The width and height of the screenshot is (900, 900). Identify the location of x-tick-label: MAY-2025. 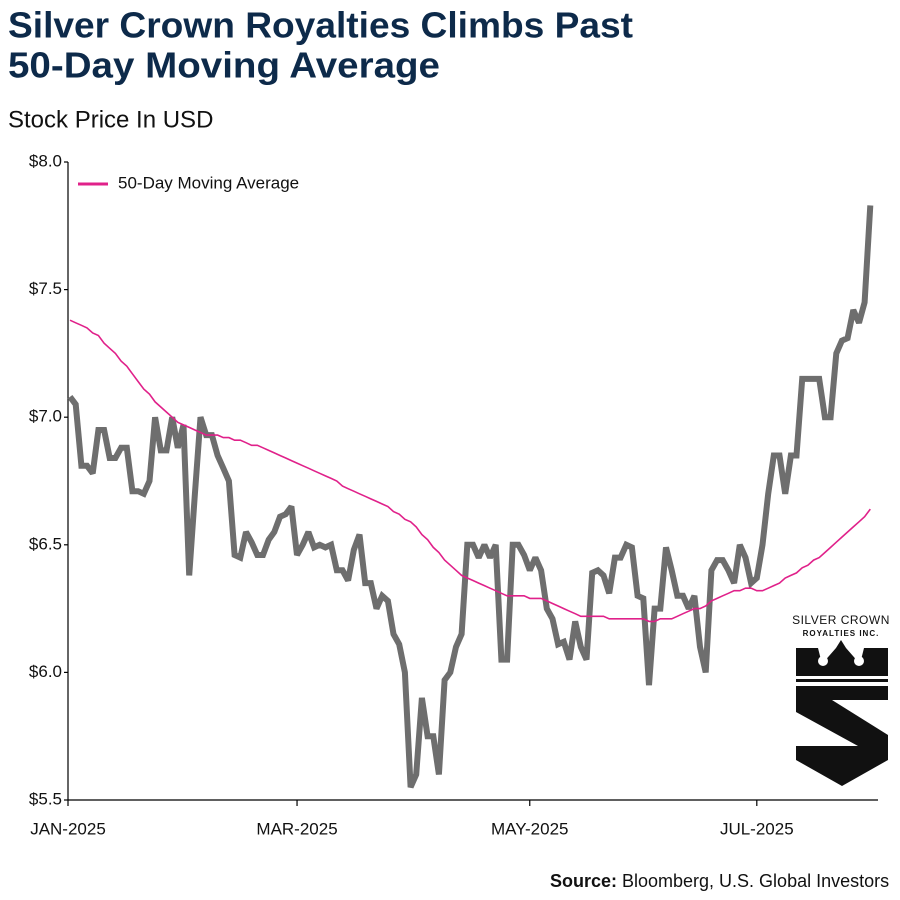
(530, 828).